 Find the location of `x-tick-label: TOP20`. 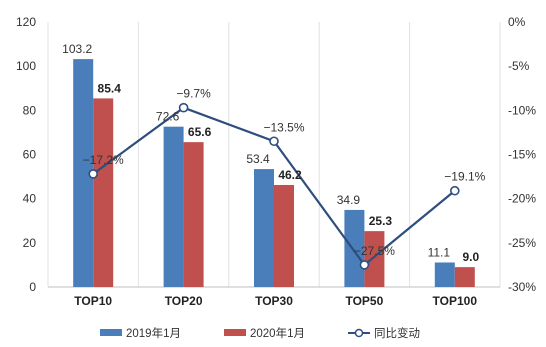

x-tick-label: TOP20 is located at coordinates (184, 301).